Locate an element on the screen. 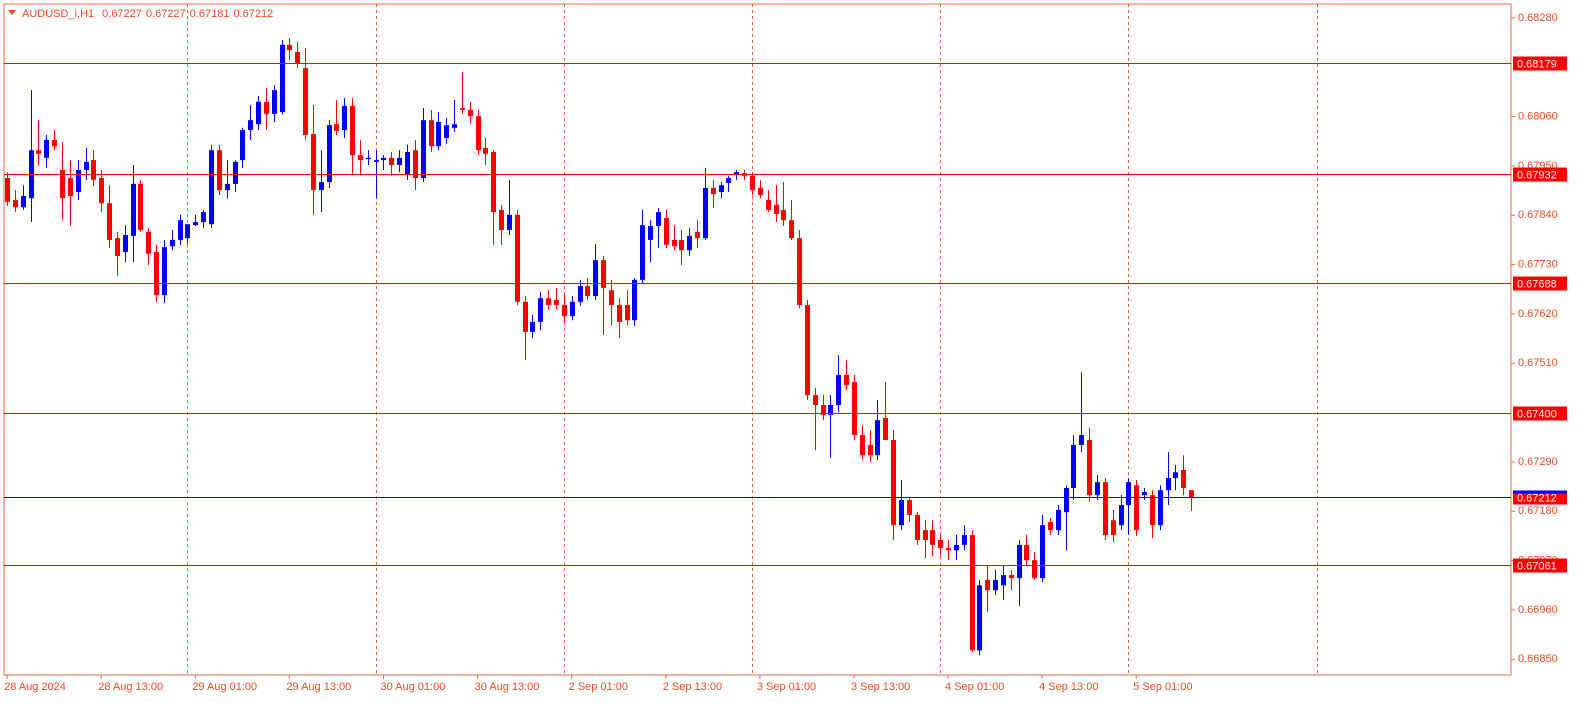 This screenshot has width=1586, height=709. y-tick-label: 0.68280 is located at coordinates (1538, 18).